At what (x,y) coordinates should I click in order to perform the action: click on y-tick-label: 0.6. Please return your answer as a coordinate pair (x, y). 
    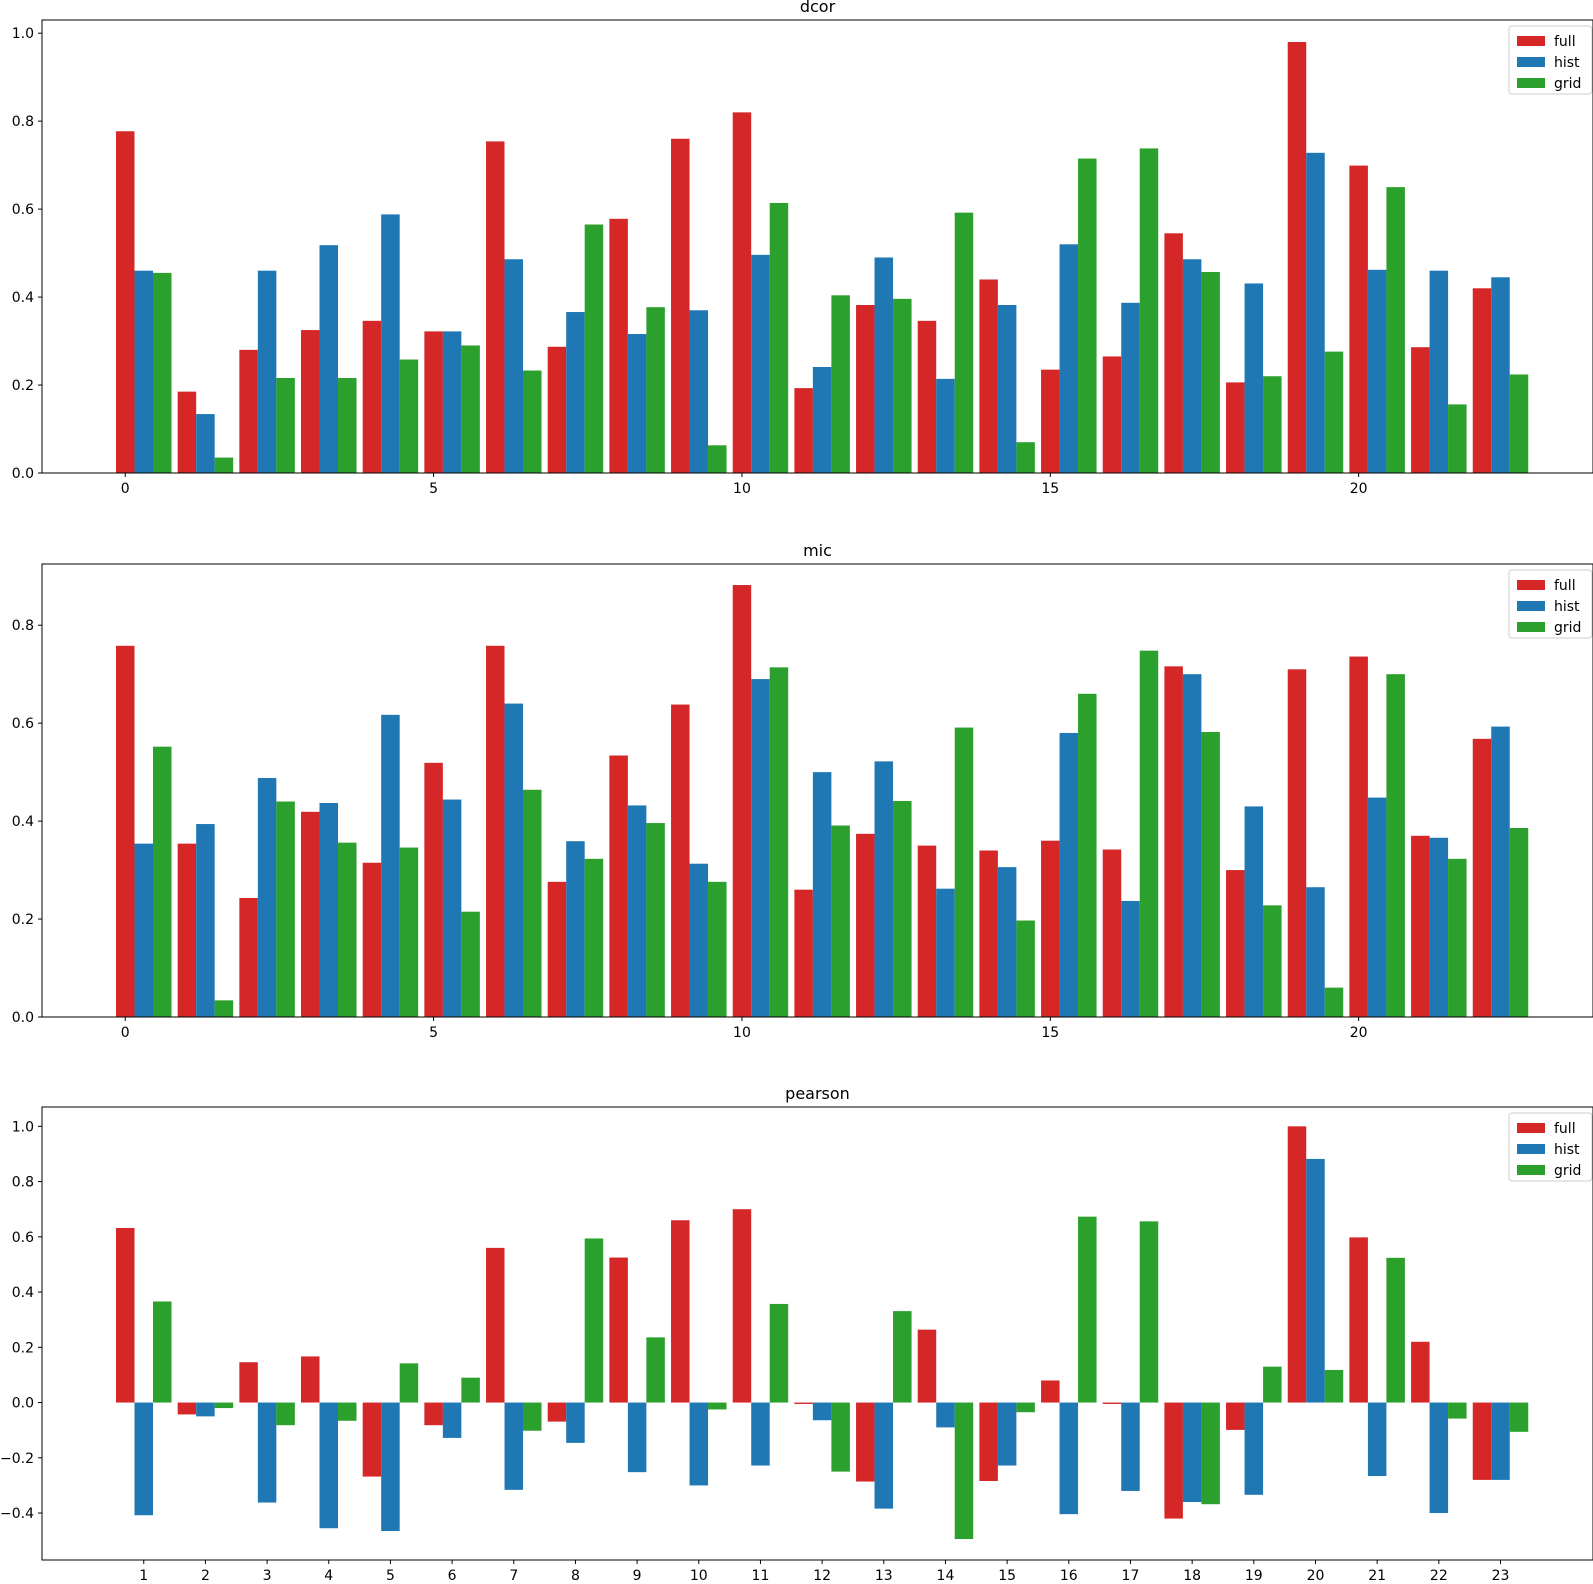
    Looking at the image, I should click on (23, 1238).